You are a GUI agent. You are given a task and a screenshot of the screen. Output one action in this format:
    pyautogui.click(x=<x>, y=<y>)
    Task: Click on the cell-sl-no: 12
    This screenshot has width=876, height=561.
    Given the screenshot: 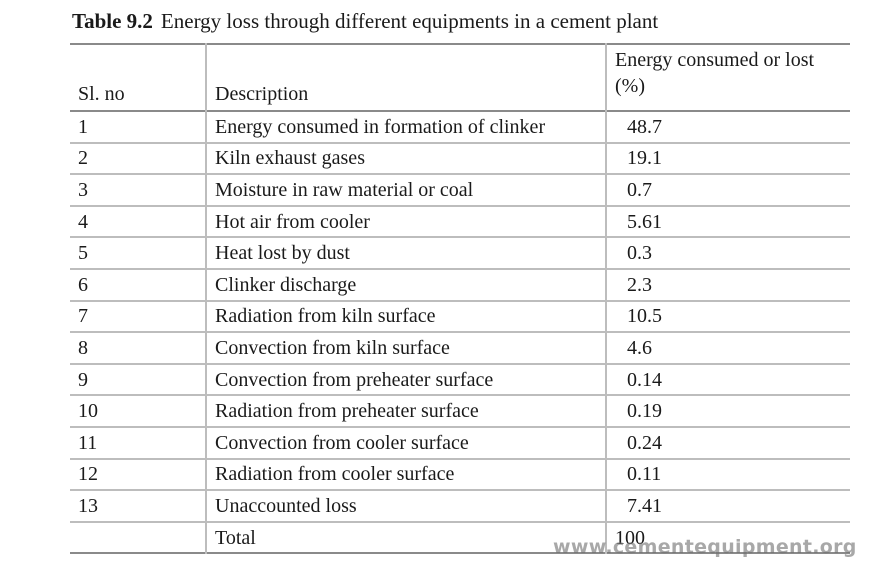 What is the action you would take?
    pyautogui.click(x=88, y=474)
    